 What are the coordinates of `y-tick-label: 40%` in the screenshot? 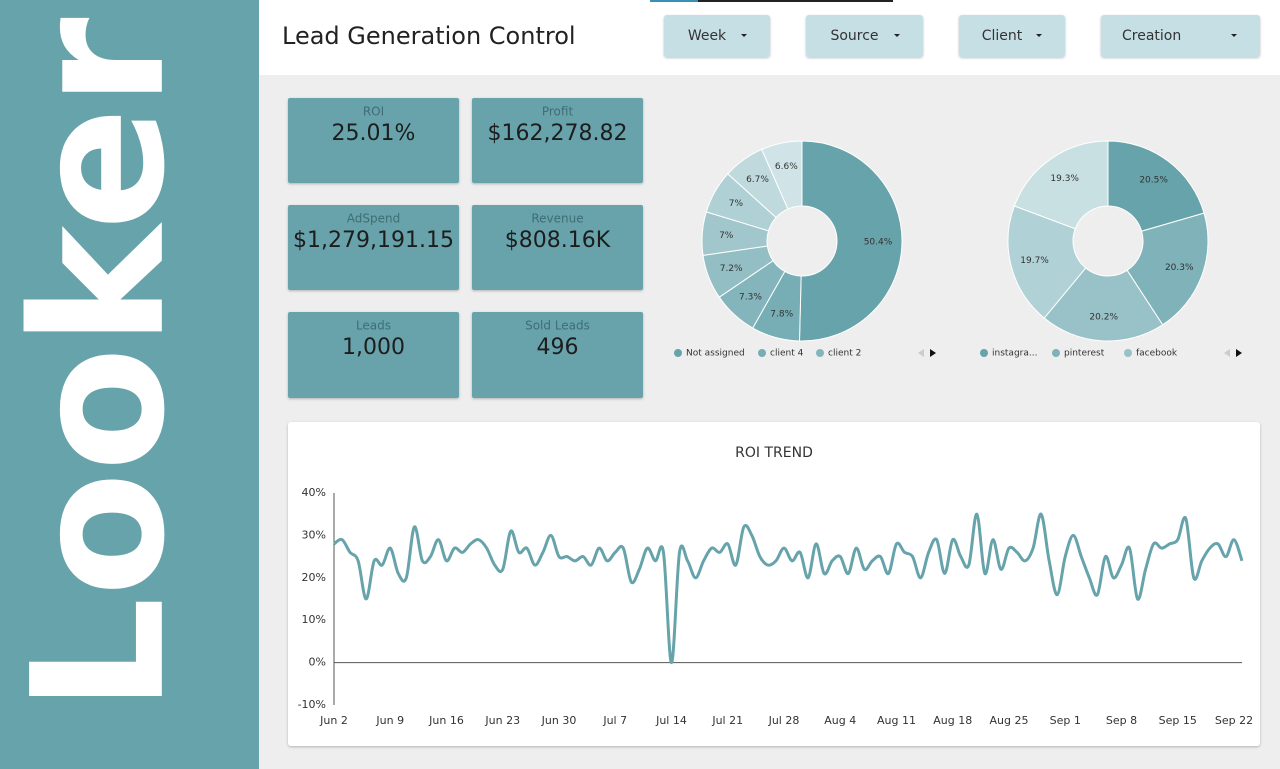 It's located at (314, 492).